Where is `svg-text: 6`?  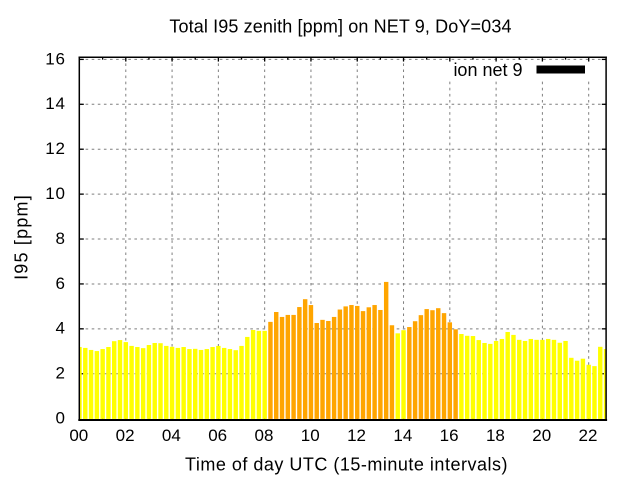 svg-text: 6 is located at coordinates (61, 283).